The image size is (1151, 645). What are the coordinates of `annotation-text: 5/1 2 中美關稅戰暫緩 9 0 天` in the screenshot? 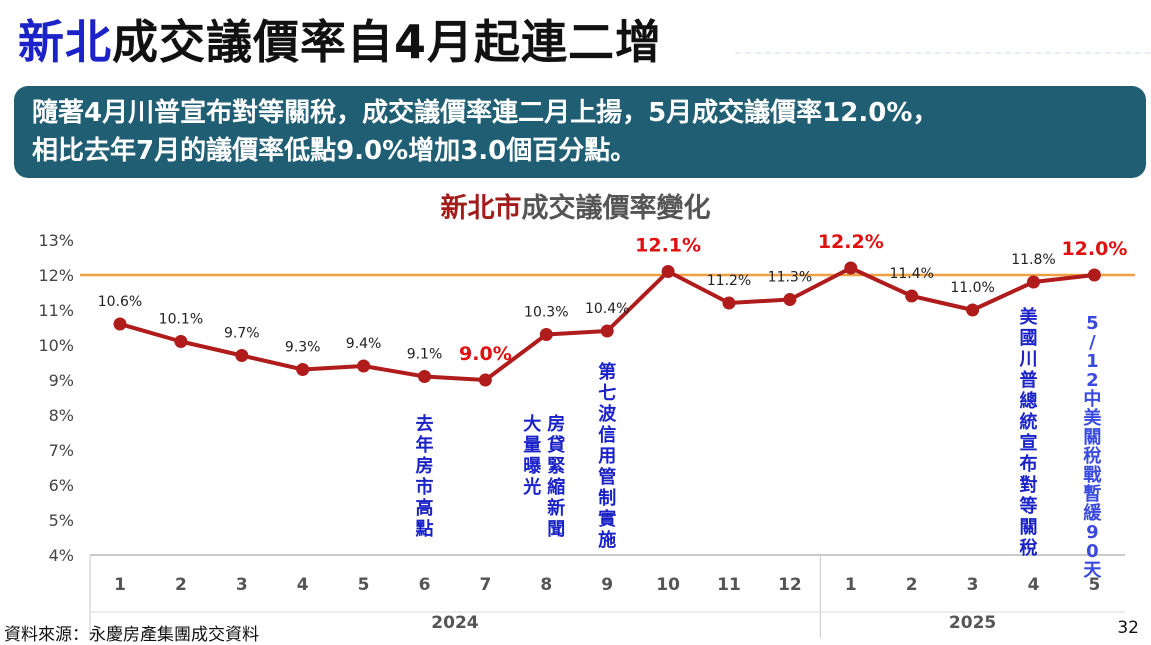 It's located at (1092, 447).